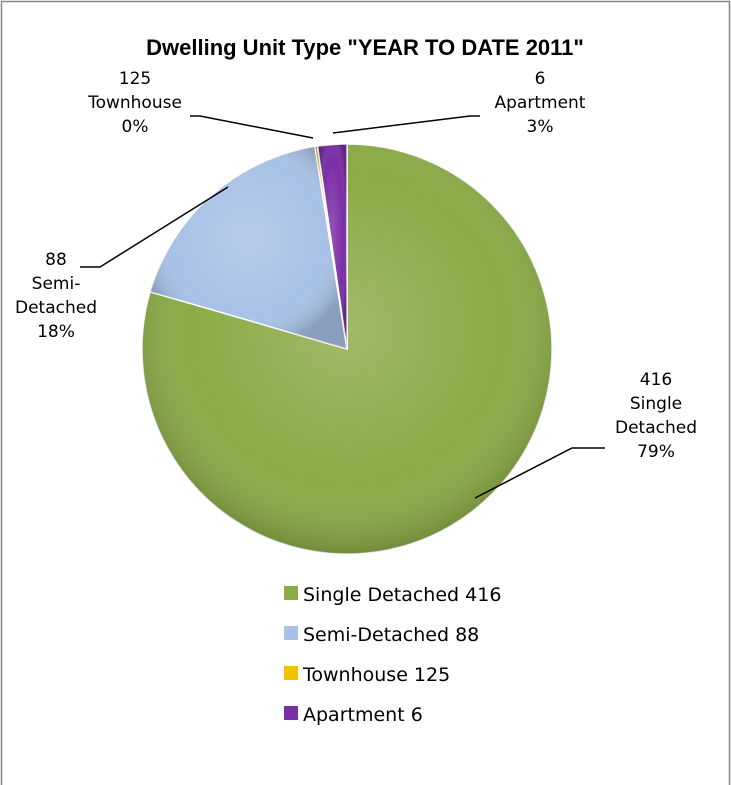 This screenshot has width=731, height=785. What do you see at coordinates (540, 103) in the screenshot?
I see `data-label: Apartment` at bounding box center [540, 103].